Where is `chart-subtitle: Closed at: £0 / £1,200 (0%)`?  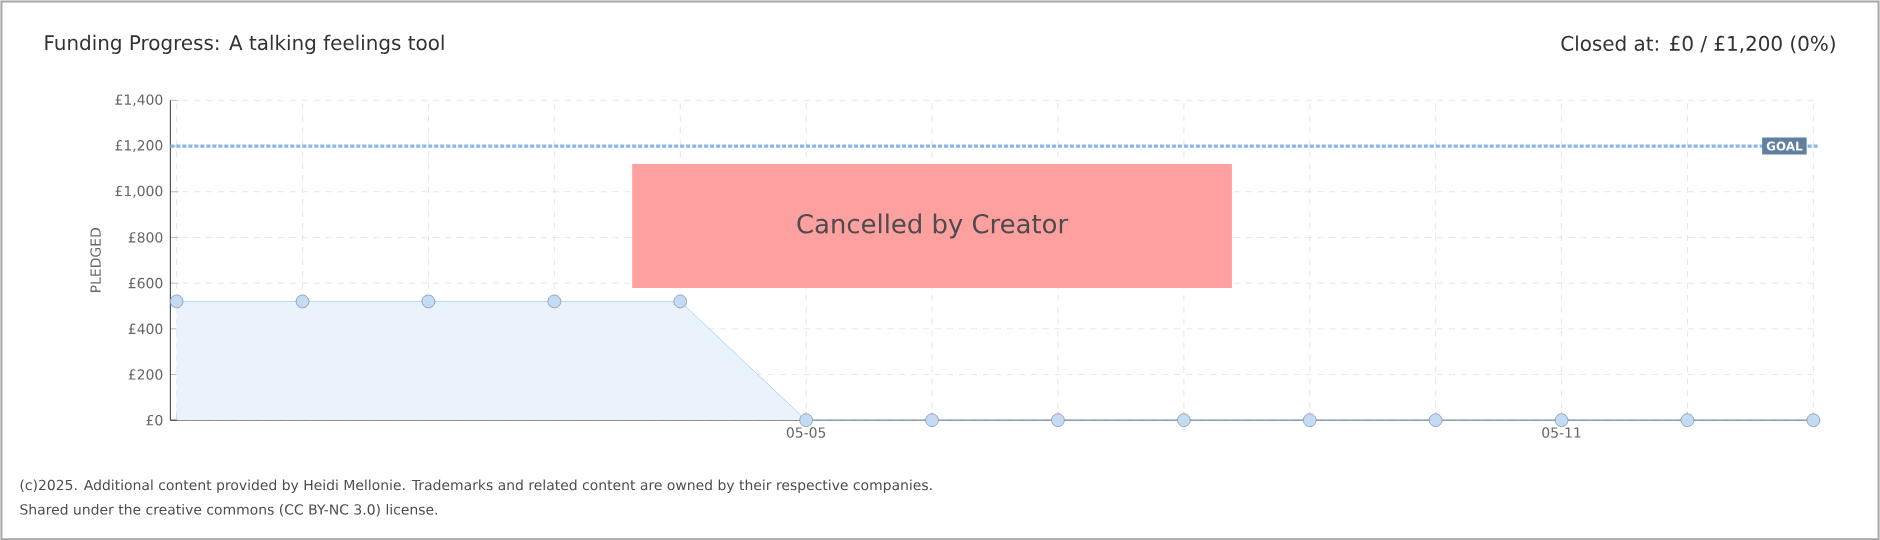
chart-subtitle: Closed at: £0 / £1,200 (0%) is located at coordinates (1698, 44).